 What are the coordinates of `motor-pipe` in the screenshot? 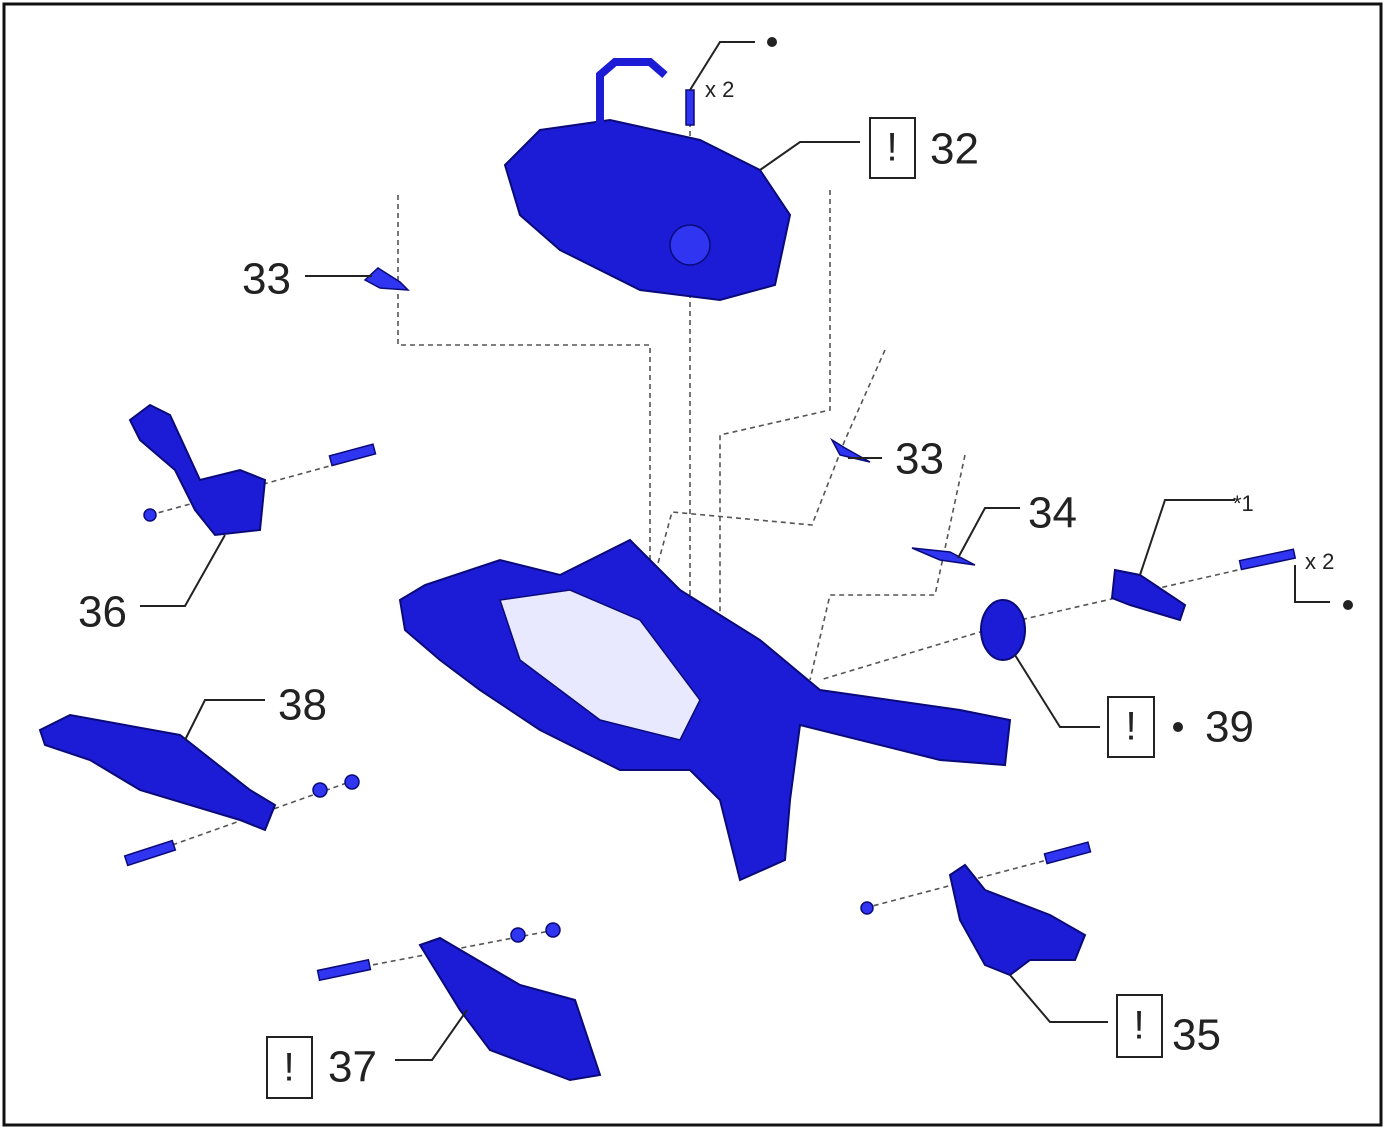 It's located at (632, 99).